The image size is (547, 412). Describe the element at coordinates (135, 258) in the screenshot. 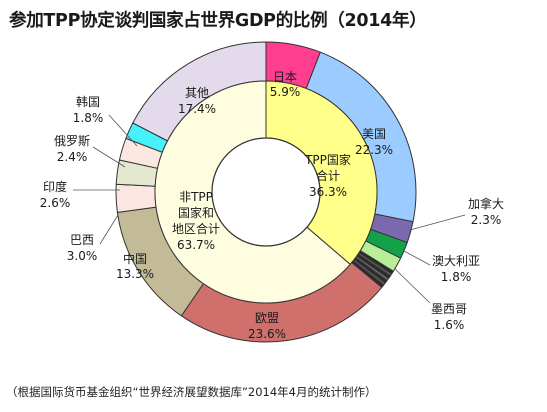

I see `label-china-name: 中国` at that location.